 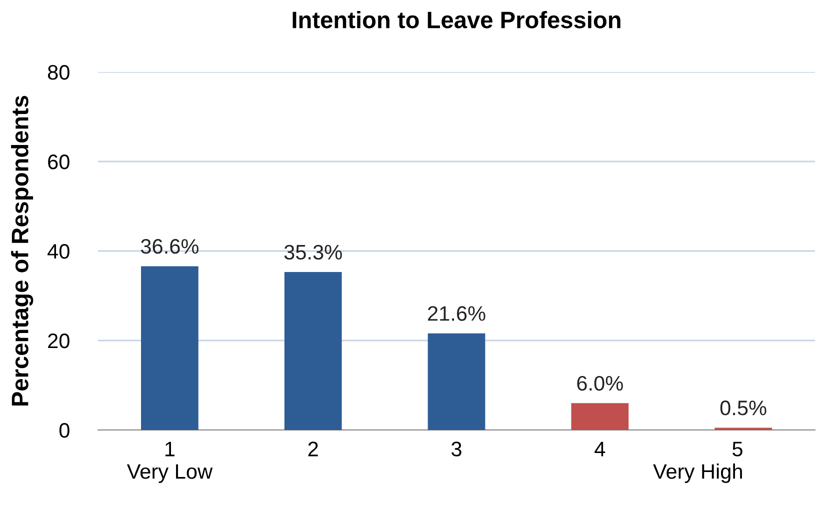 I want to click on y-axis-title: Percentage of Respondents, so click(x=22, y=251).